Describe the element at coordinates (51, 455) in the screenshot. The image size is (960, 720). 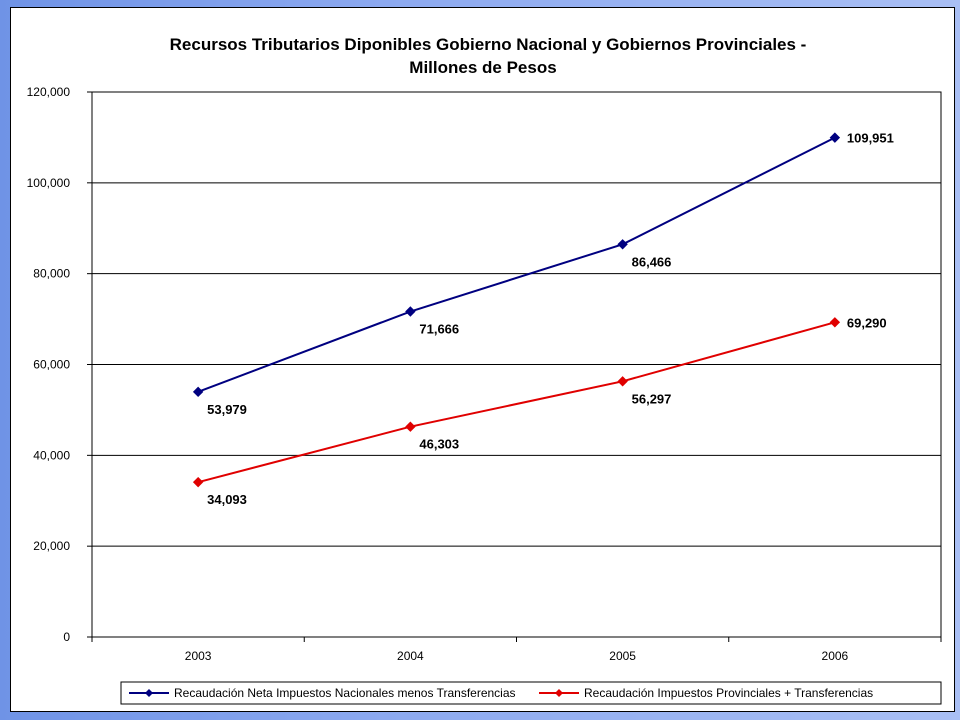
I see `y-tick-label: 40,000` at that location.